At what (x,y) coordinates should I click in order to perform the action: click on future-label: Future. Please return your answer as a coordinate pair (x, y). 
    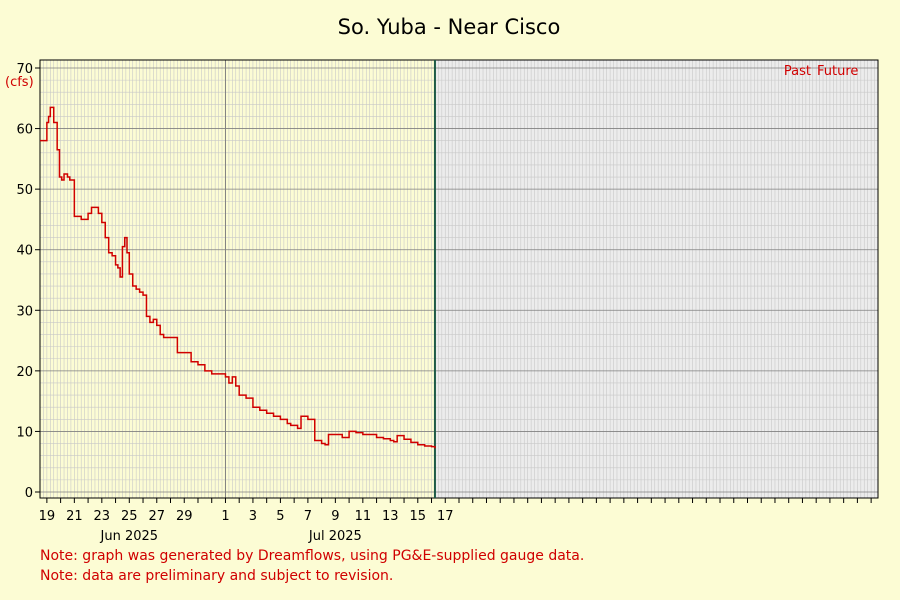
    Looking at the image, I should click on (837, 71).